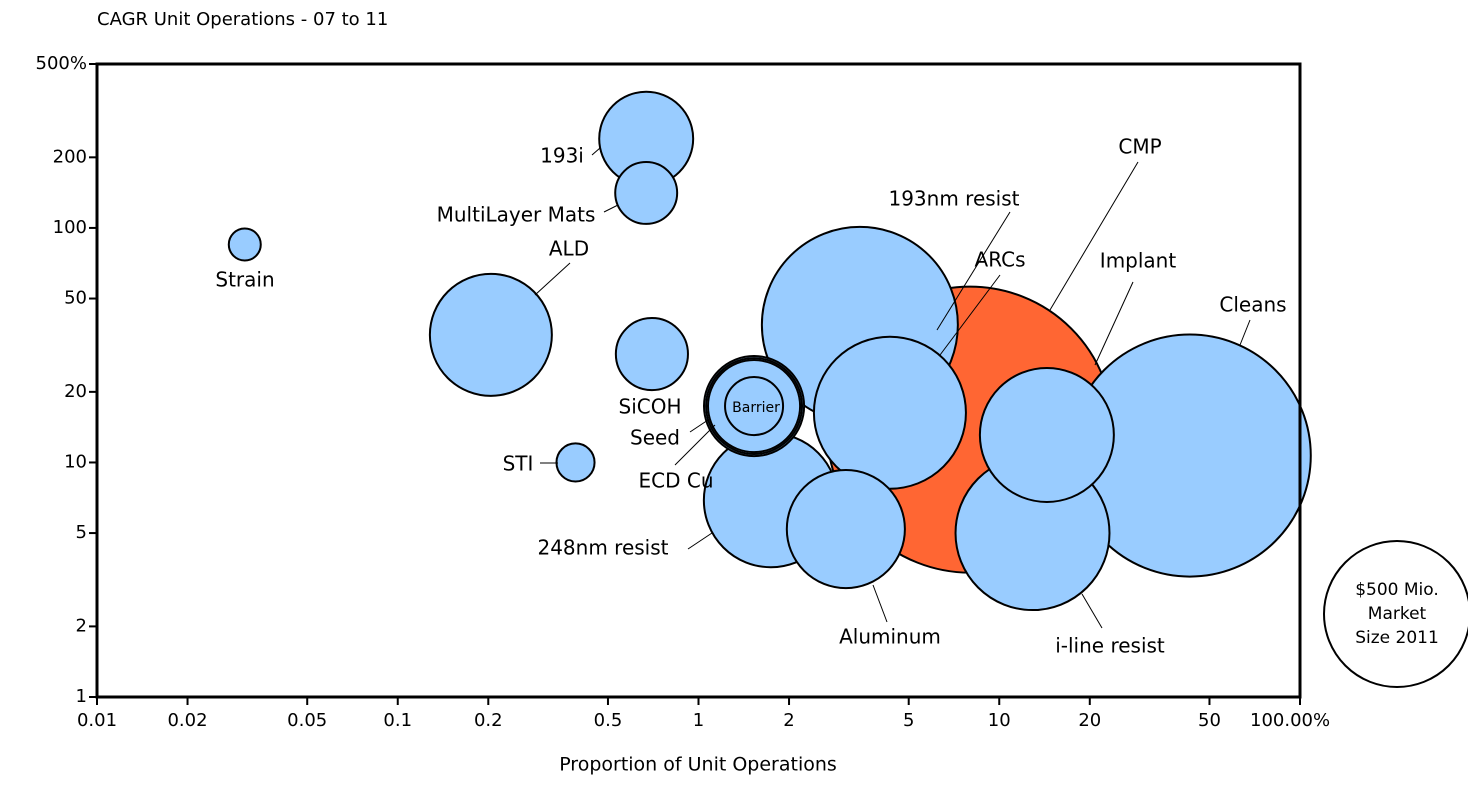  I want to click on y-tick-label: 1, so click(81, 696).